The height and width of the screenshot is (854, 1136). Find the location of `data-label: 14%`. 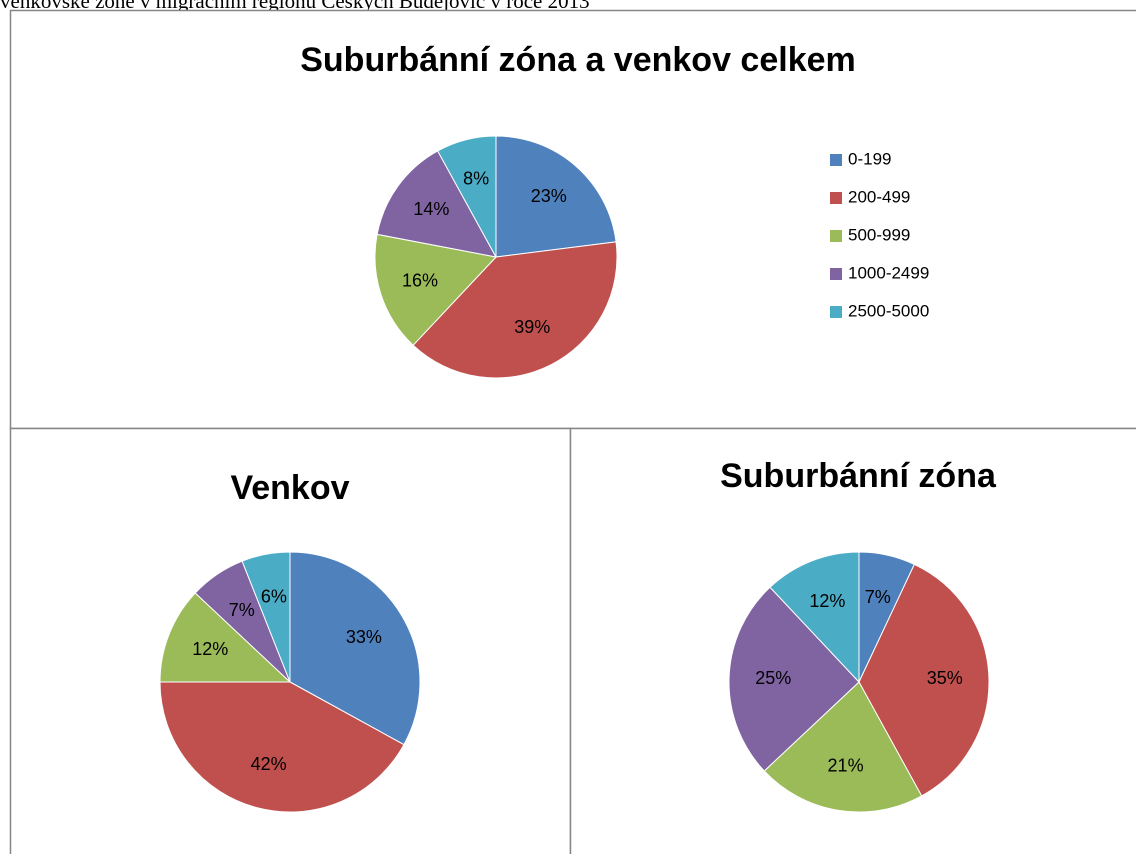

data-label: 14% is located at coordinates (431, 209).